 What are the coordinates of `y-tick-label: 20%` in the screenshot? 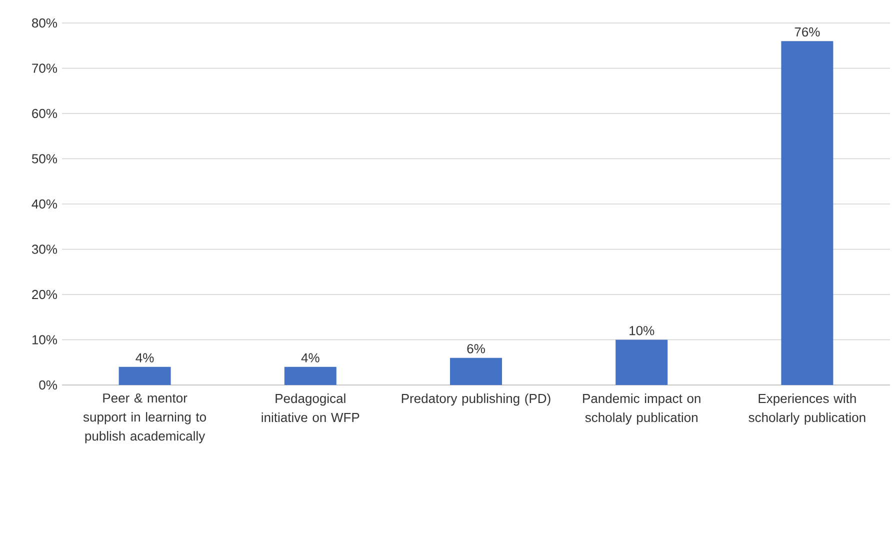 It's located at (45, 295).